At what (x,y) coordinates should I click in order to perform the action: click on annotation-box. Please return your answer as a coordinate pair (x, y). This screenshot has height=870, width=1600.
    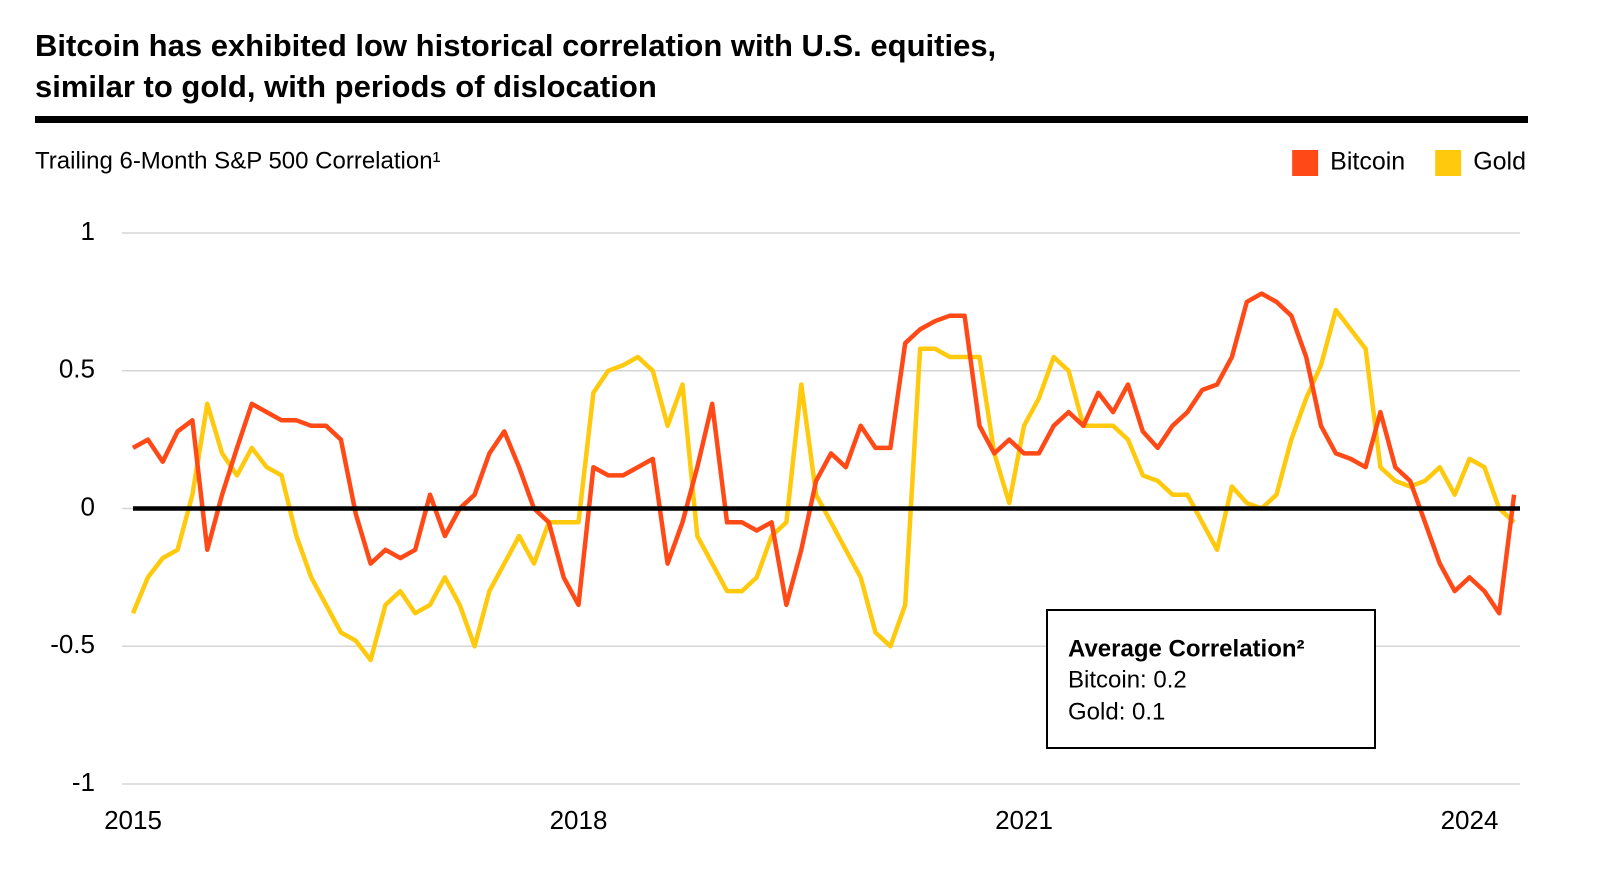
    Looking at the image, I should click on (1211, 679).